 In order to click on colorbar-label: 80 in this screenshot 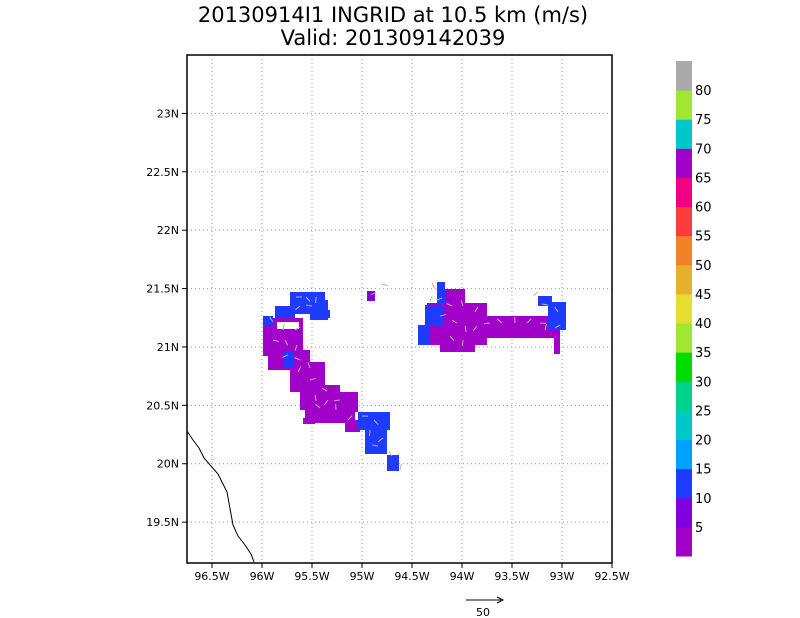, I will do `click(703, 91)`.